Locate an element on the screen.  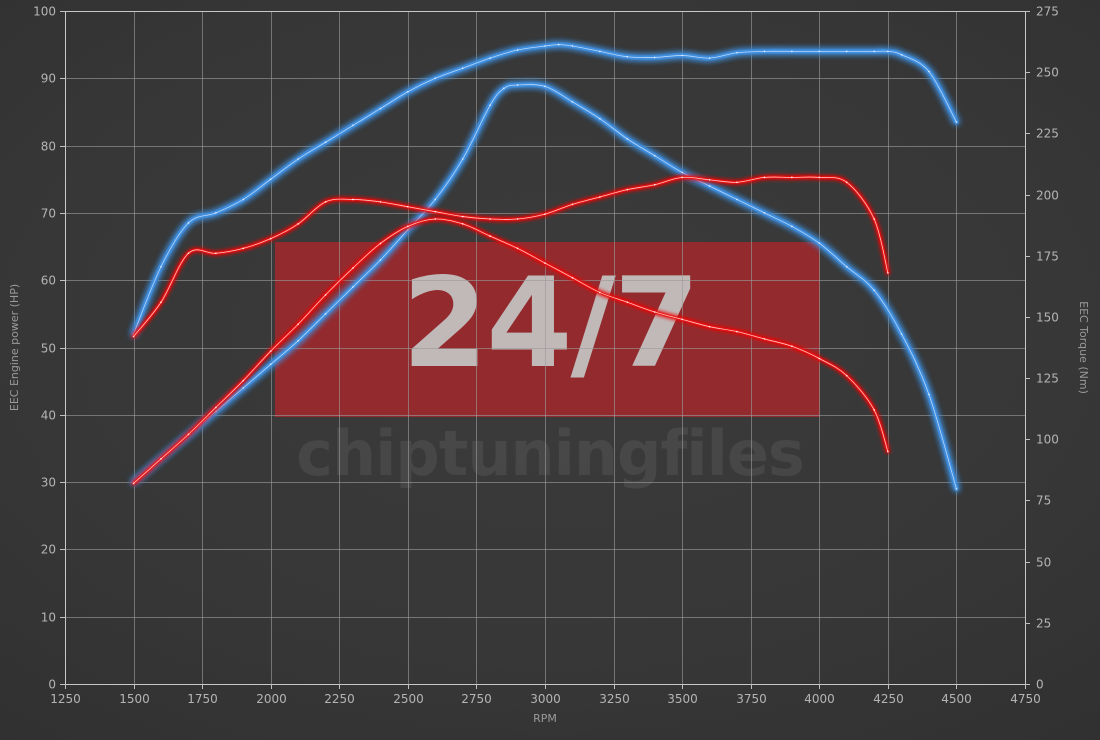
y-axis-tick: 70 is located at coordinates (48, 214).